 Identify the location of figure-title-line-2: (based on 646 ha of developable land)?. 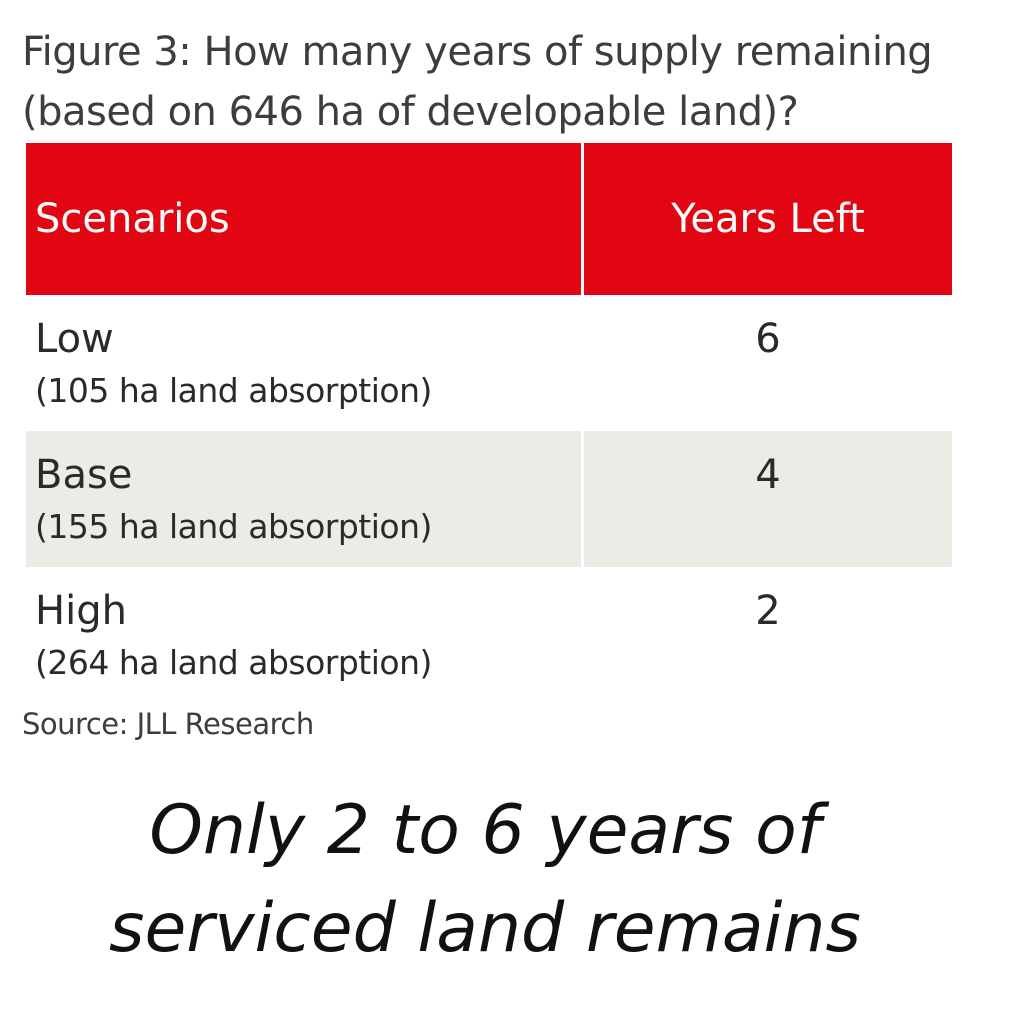
(410, 112).